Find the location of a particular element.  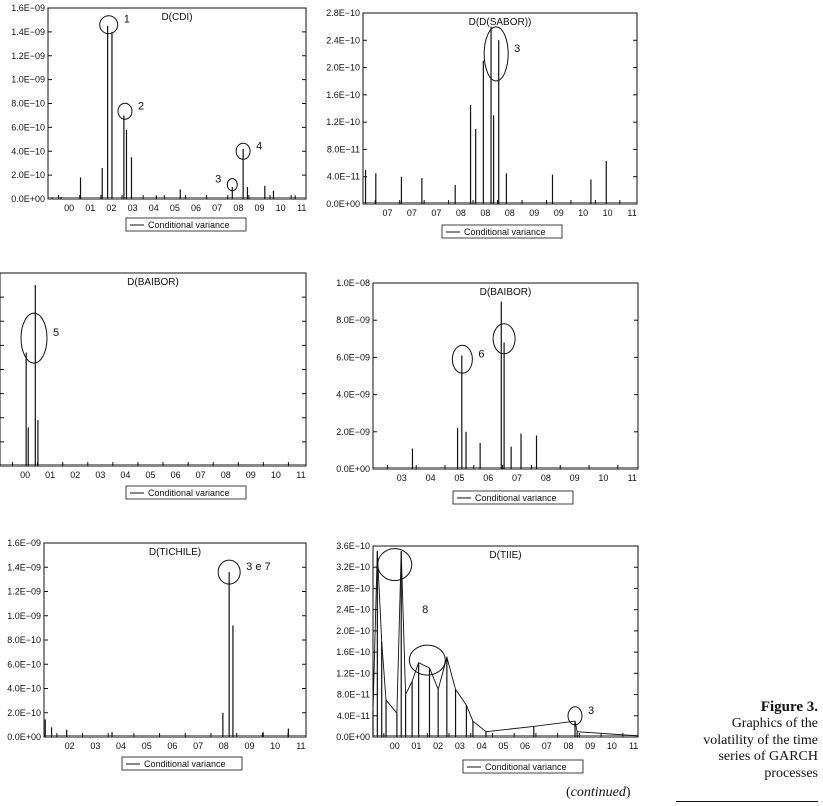

continued-note: (continued) is located at coordinates (598, 792).